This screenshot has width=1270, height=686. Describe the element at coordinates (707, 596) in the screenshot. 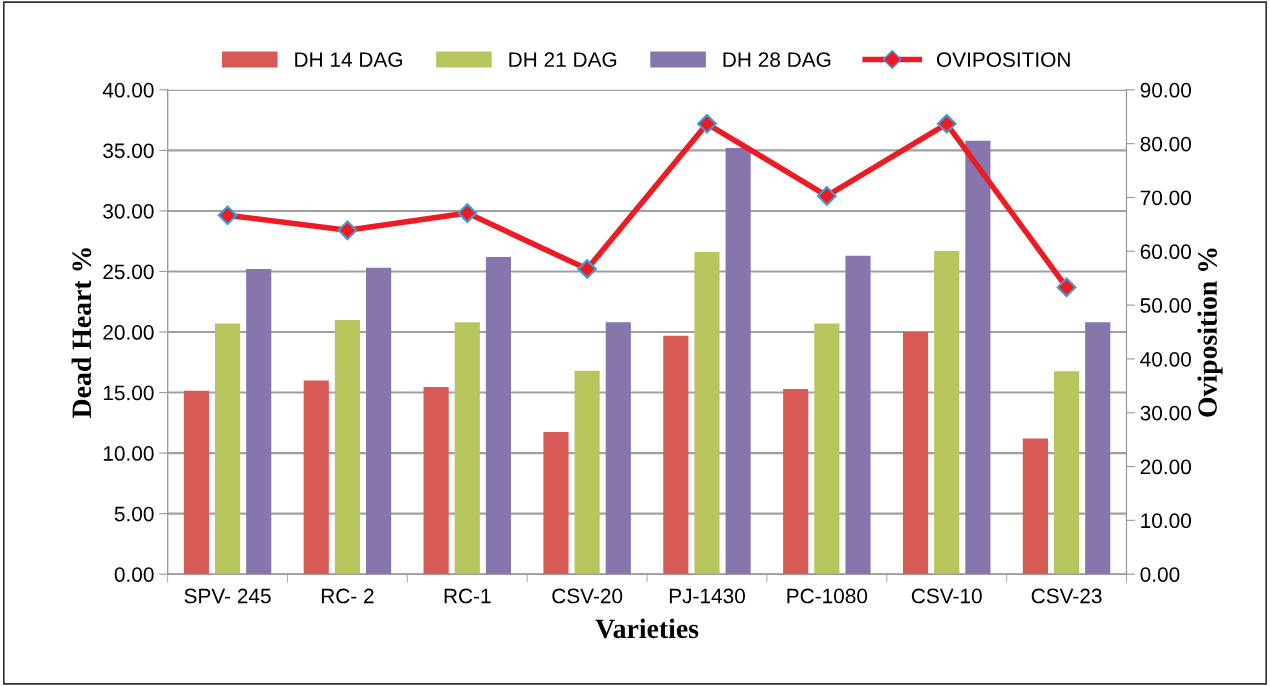

I see `x-tick-label: PJ-1430` at that location.